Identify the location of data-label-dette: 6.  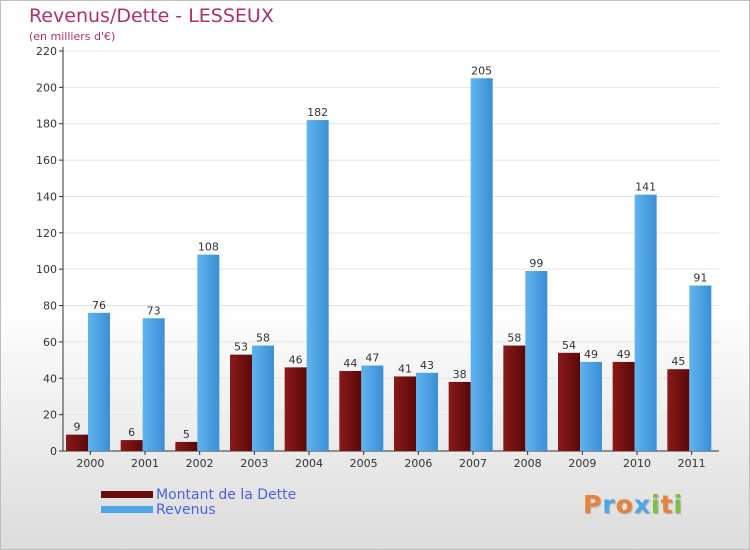
(131, 432).